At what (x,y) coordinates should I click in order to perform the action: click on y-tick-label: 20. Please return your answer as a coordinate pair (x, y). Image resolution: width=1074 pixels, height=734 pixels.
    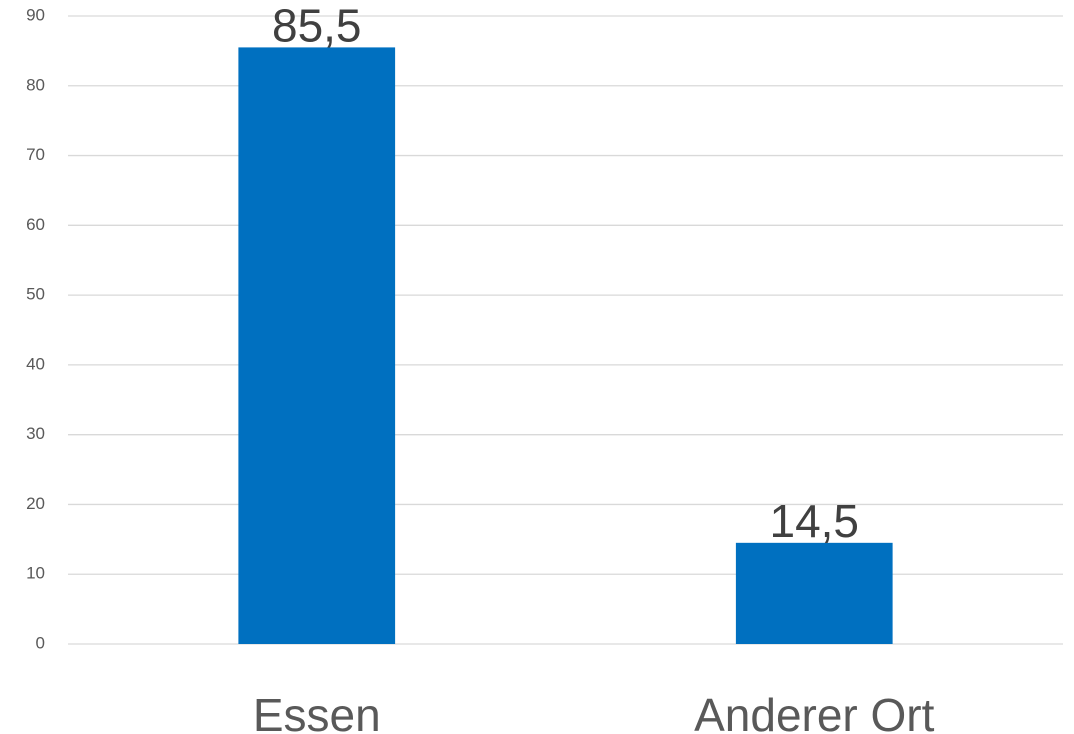
    Looking at the image, I should click on (35, 503).